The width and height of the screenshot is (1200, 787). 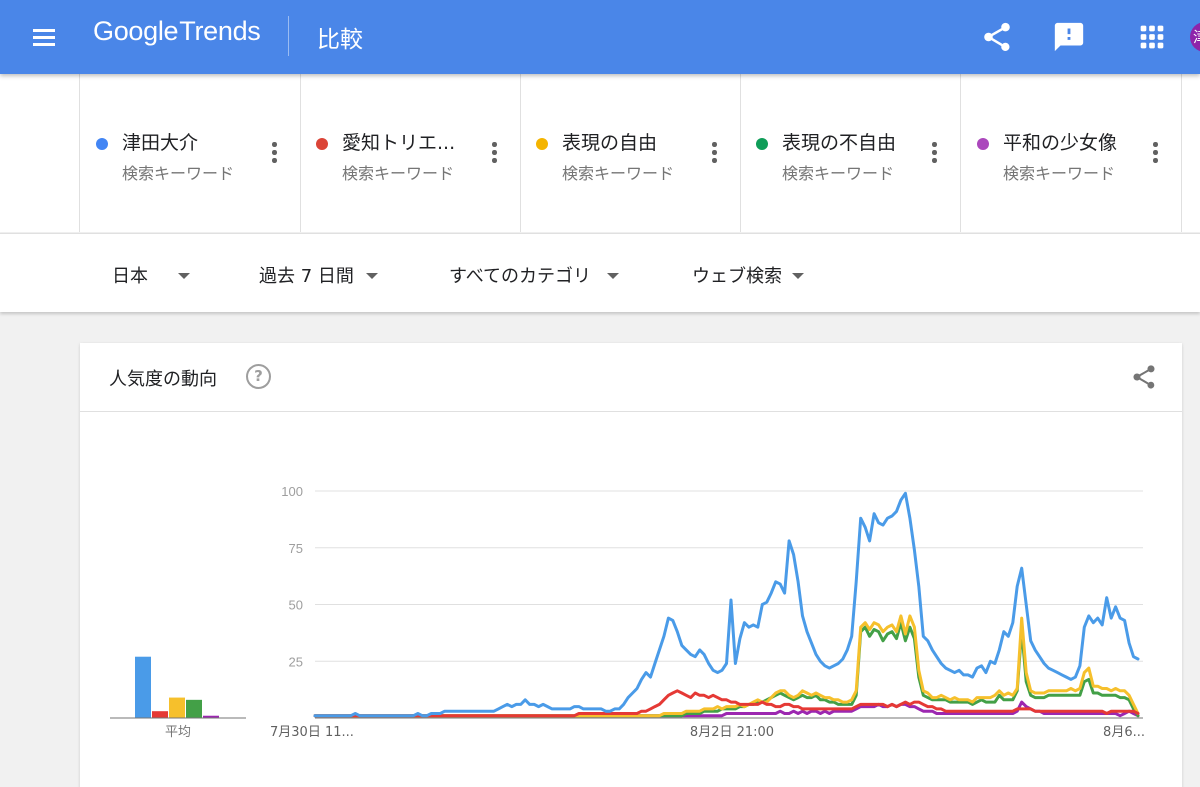 What do you see at coordinates (258, 376) in the screenshot?
I see `help-icon: ?` at bounding box center [258, 376].